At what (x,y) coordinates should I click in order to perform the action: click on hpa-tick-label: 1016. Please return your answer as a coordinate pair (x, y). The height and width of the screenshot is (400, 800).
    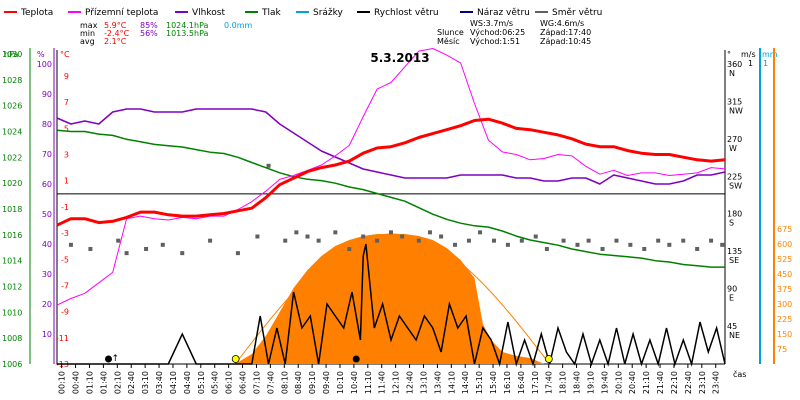
    Looking at the image, I should click on (12, 235).